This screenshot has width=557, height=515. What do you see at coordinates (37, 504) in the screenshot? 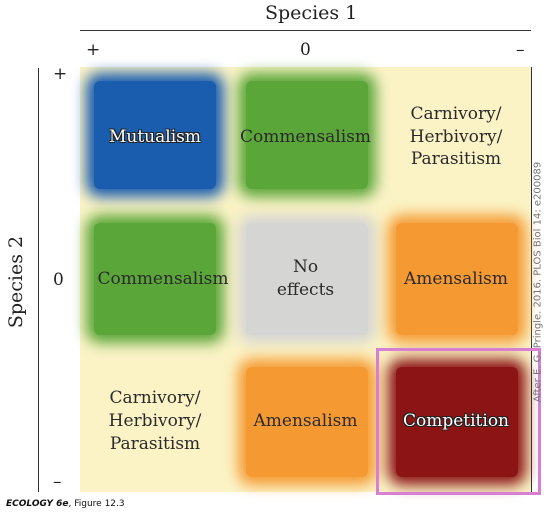
I see `book-title: ECOLOGY 6e` at bounding box center [37, 504].